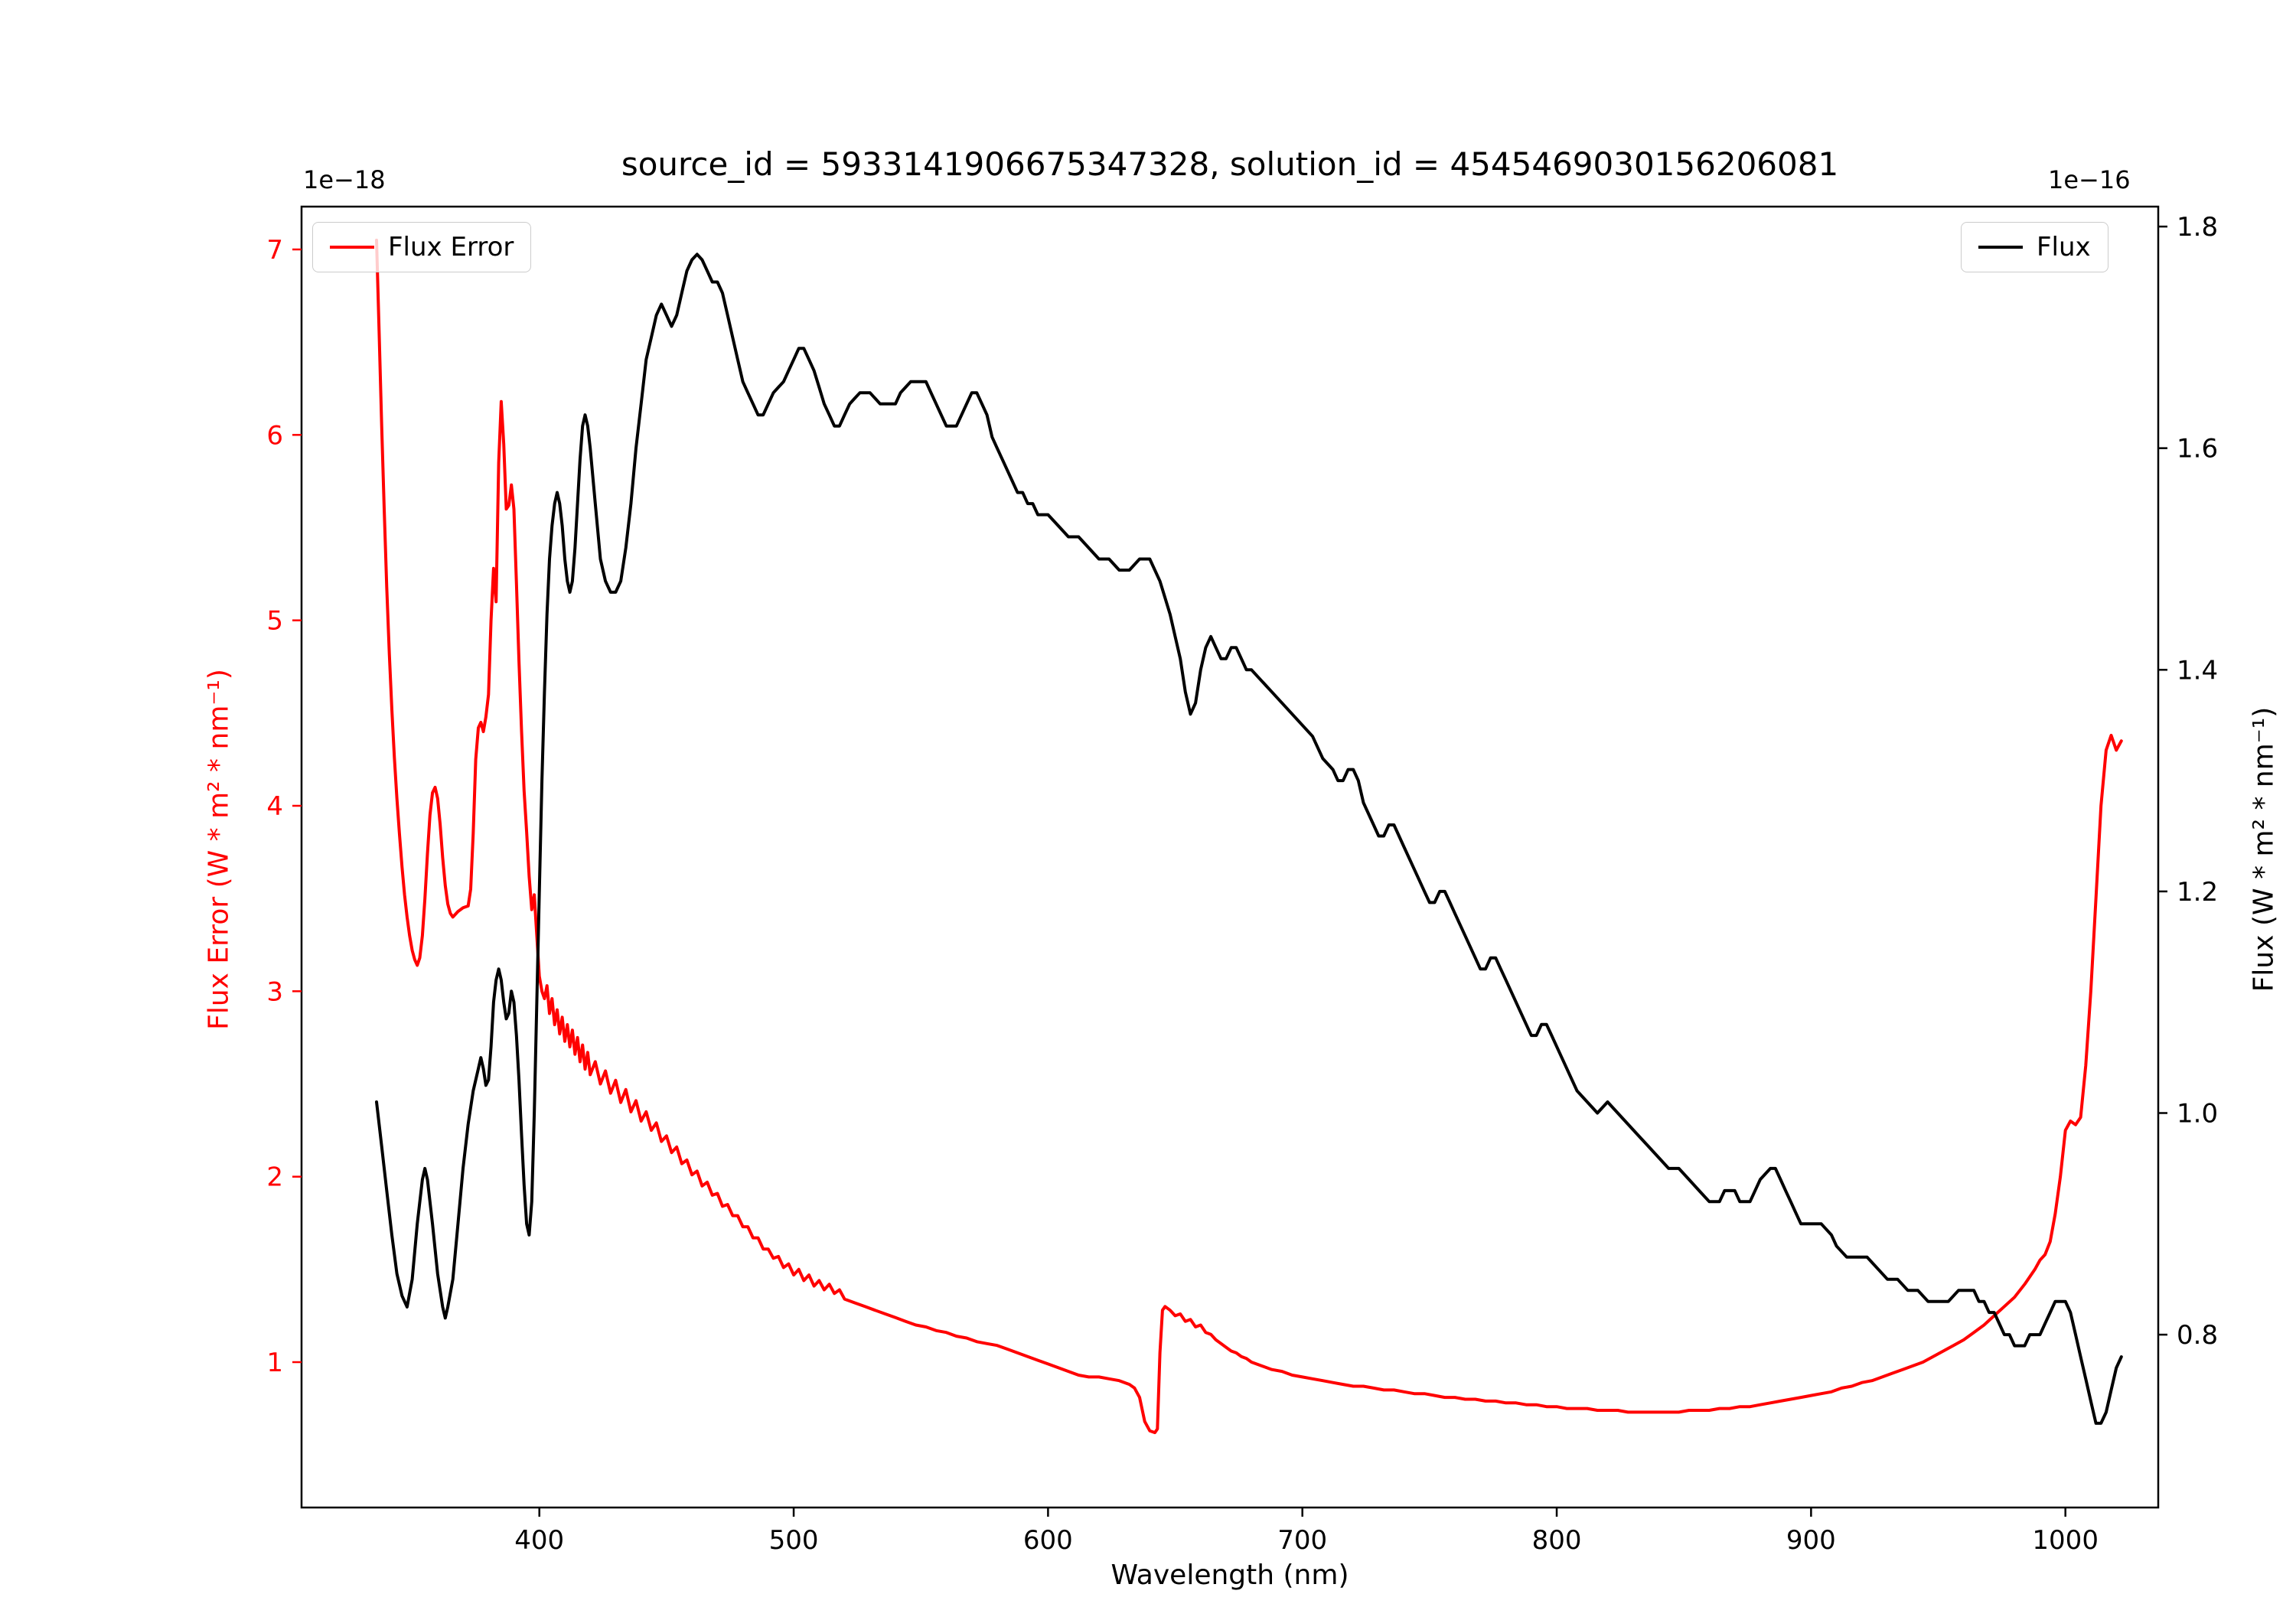  What do you see at coordinates (2197, 670) in the screenshot?
I see `y-right-tick-label: 1.4` at bounding box center [2197, 670].